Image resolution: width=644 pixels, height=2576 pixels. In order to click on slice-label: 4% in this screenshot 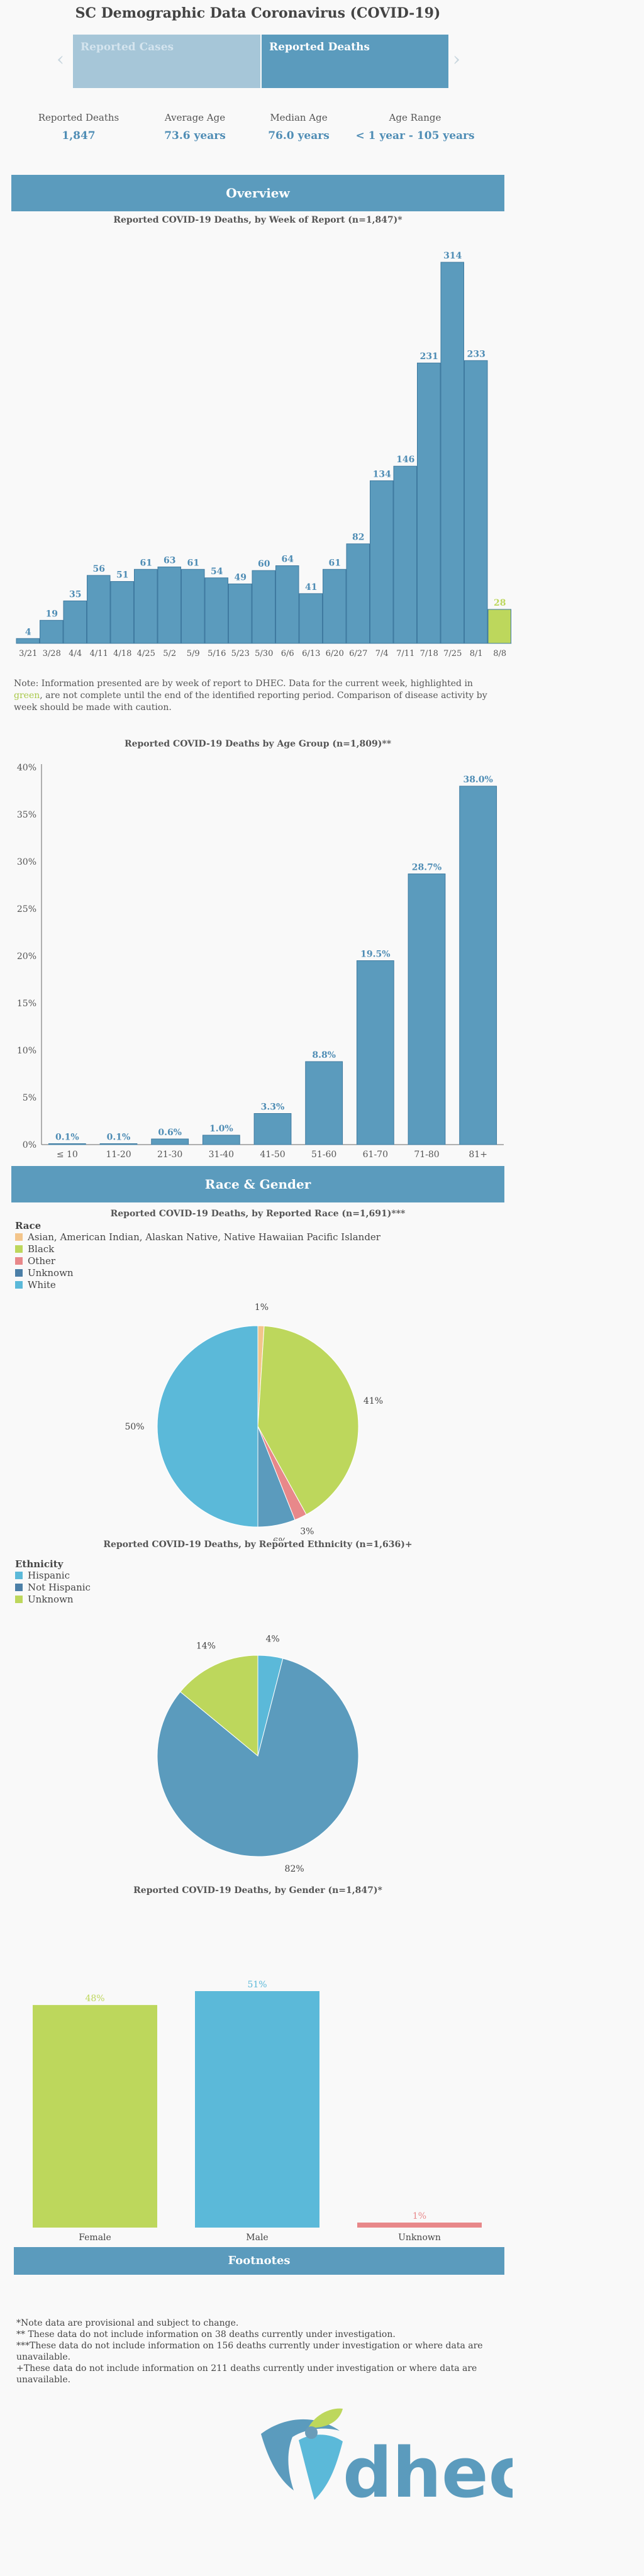, I will do `click(272, 1639)`.